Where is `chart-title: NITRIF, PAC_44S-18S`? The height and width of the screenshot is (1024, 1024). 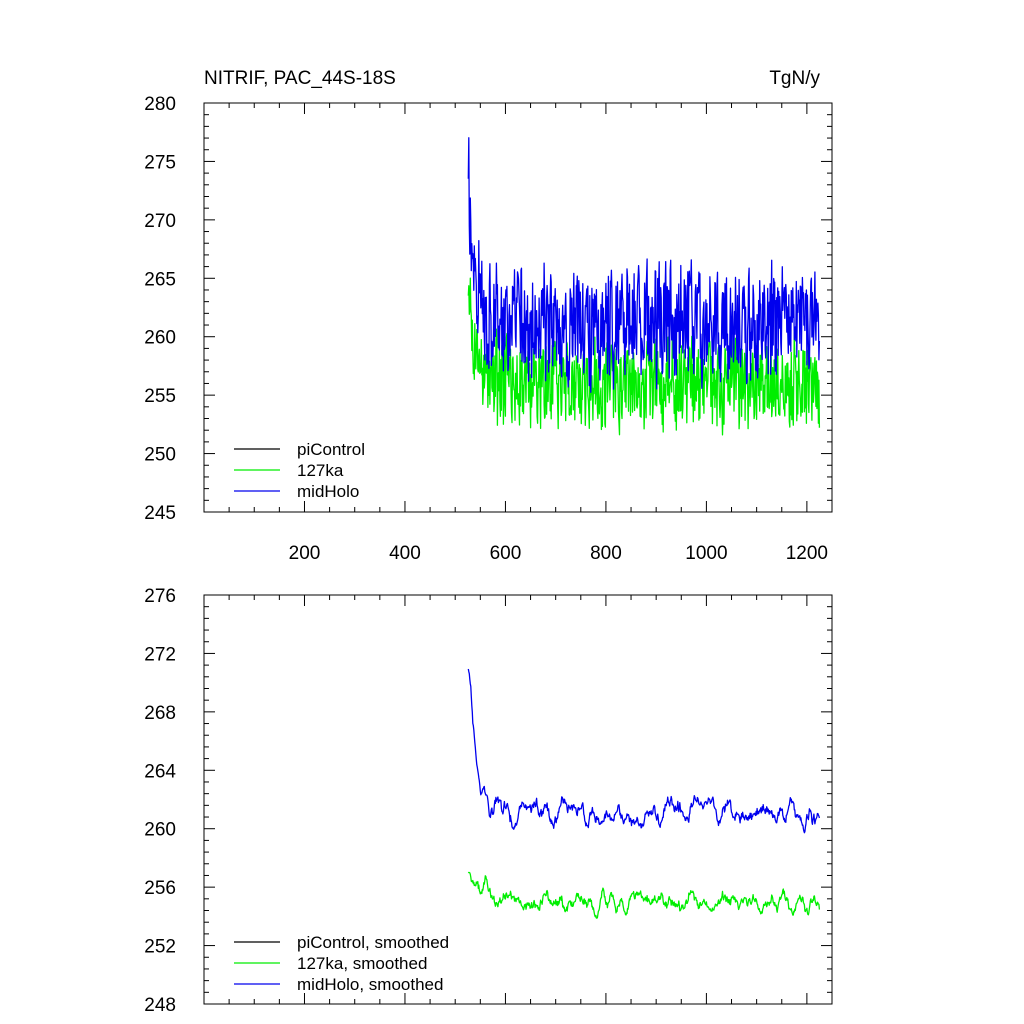 chart-title: NITRIF, PAC_44S-18S is located at coordinates (300, 78).